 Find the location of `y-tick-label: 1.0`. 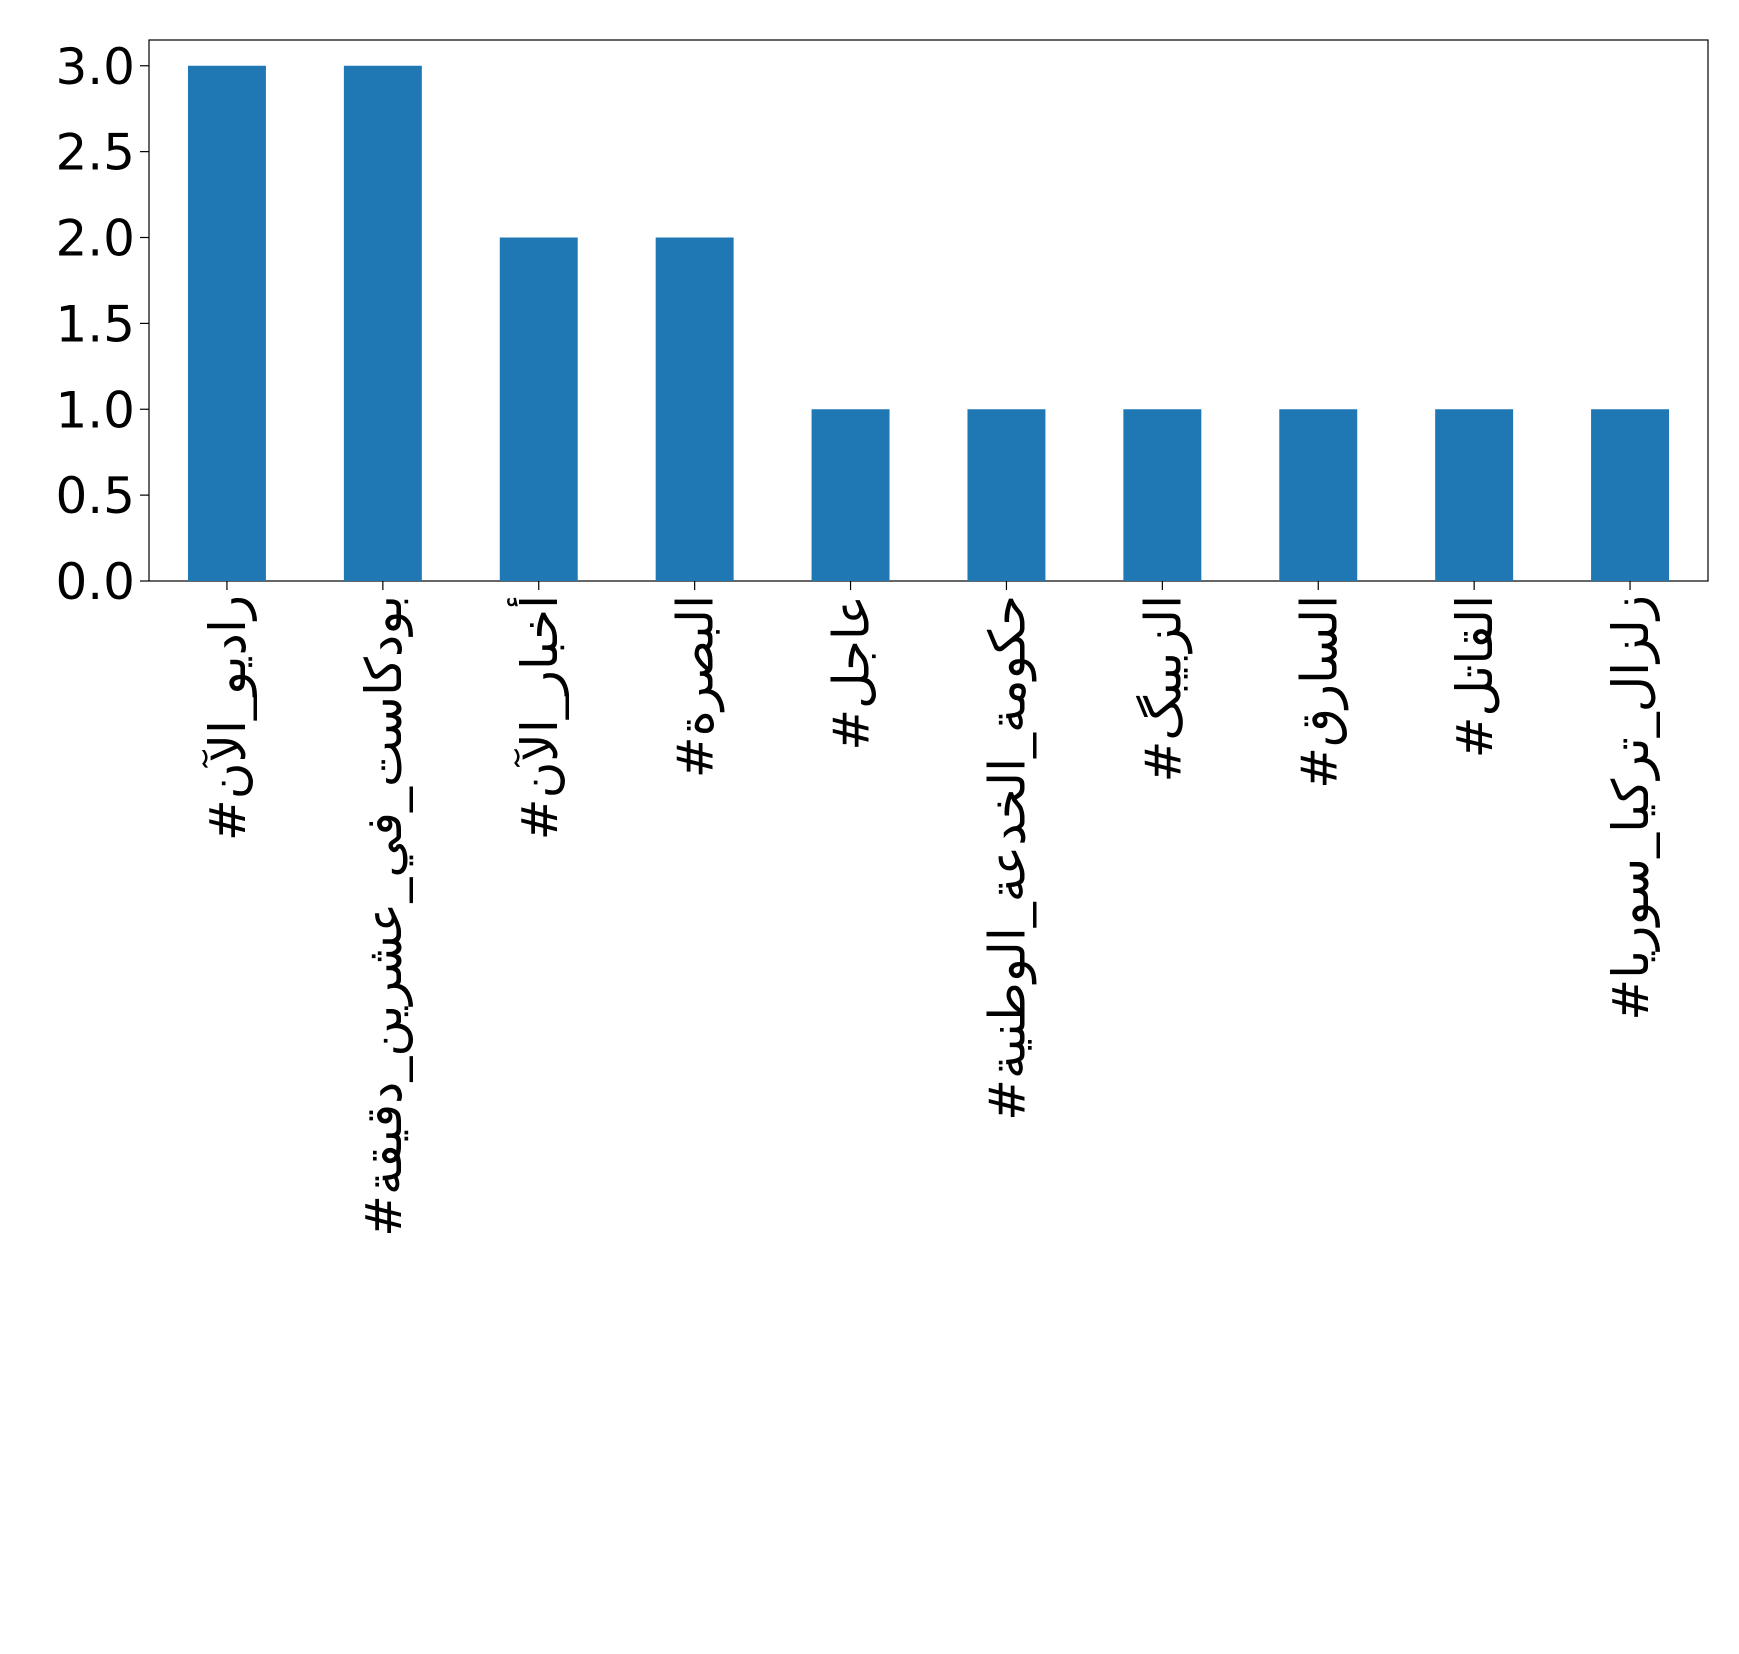

y-tick-label: 1.0 is located at coordinates (95, 410).